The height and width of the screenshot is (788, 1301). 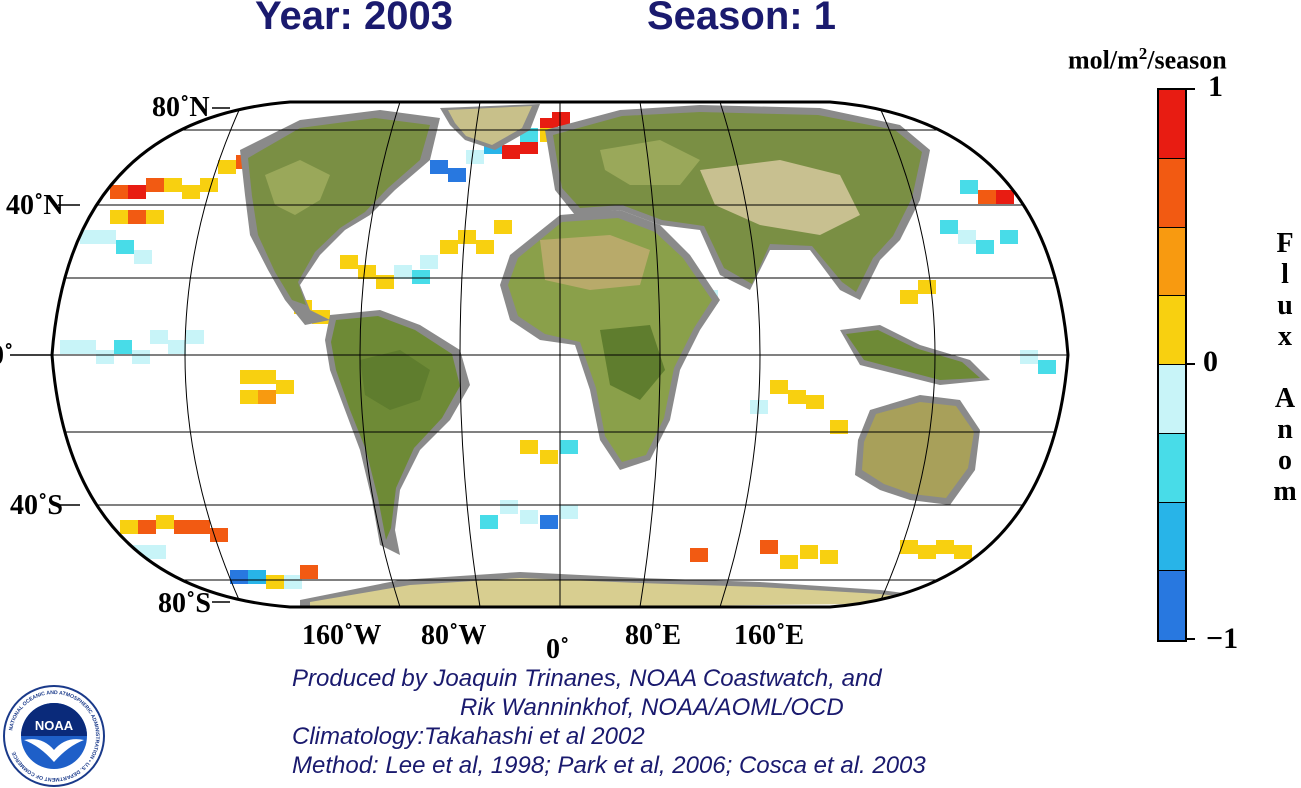 I want to click on colorbar-mid-label: 0, so click(x=1210, y=361).